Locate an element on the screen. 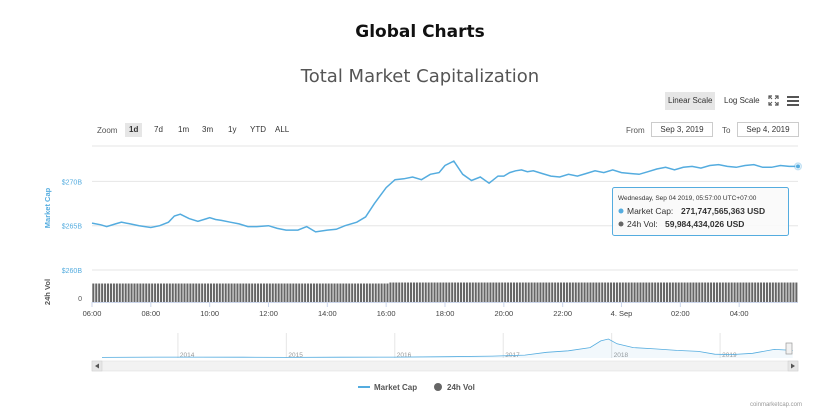 Image resolution: width=824 pixels, height=420 pixels. tooltip-volume-label: 24h Vol: is located at coordinates (642, 224).